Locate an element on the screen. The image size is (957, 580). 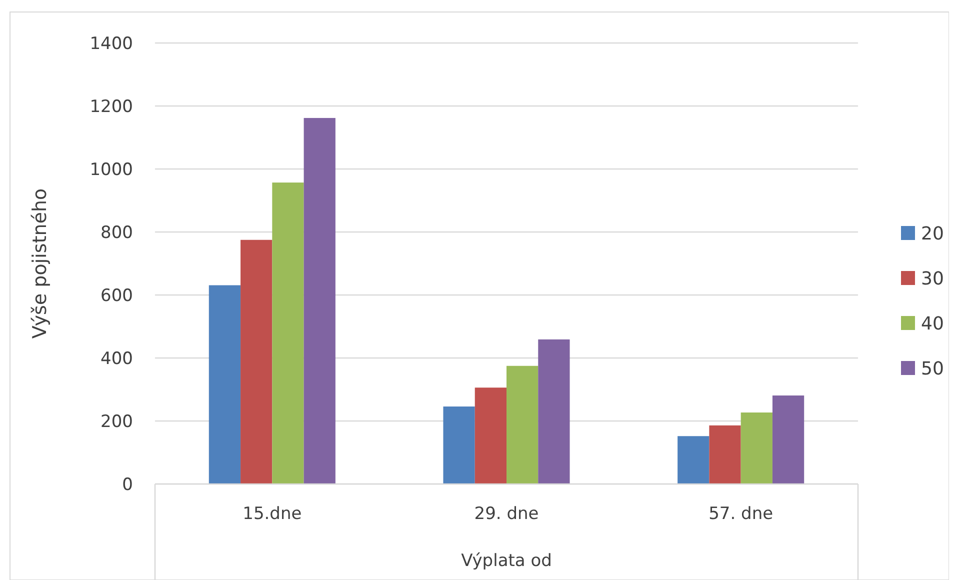
y-tick-label: 200 is located at coordinates (116, 422).